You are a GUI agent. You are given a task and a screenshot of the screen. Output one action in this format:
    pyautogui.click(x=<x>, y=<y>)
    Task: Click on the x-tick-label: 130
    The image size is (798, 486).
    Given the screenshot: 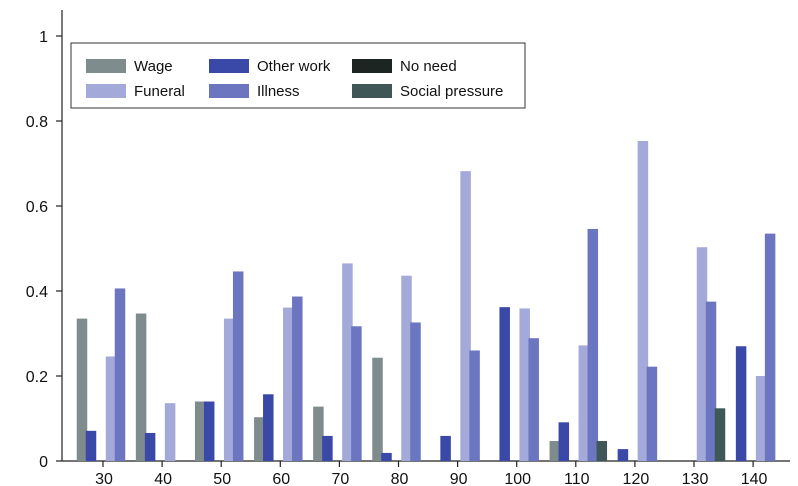 What is the action you would take?
    pyautogui.click(x=695, y=478)
    